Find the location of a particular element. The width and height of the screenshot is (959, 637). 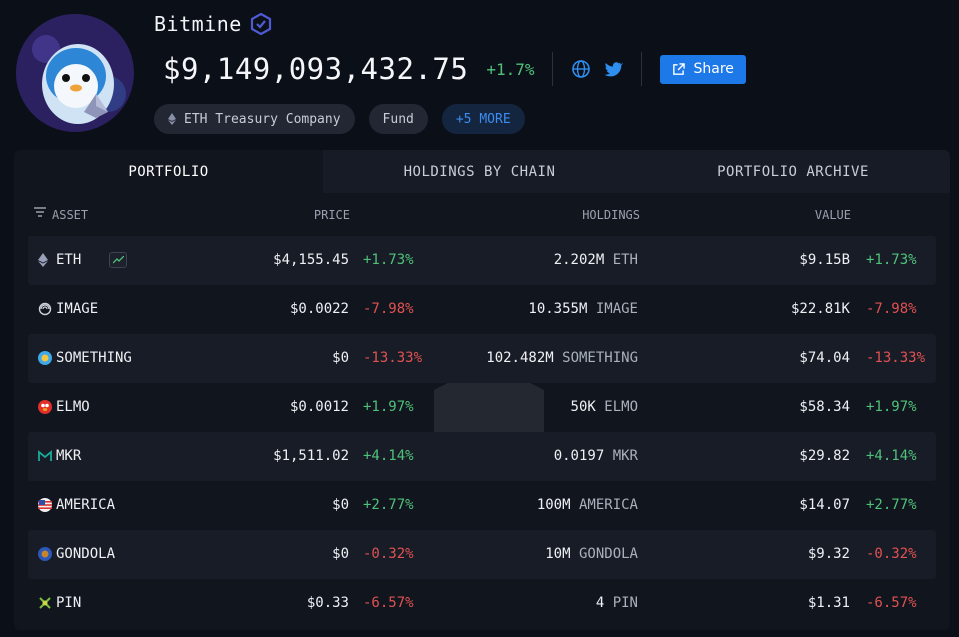

asset-price: $0.0022 is located at coordinates (319, 309).